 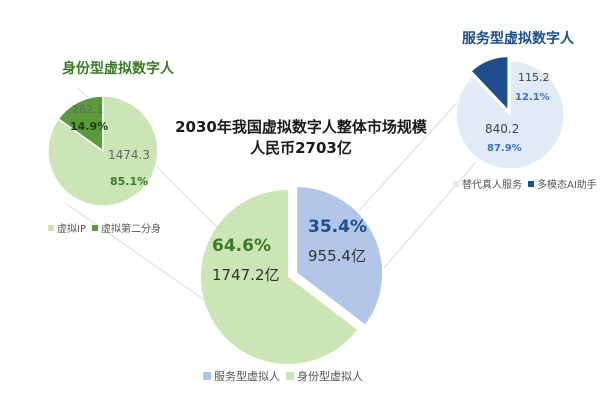 What do you see at coordinates (283, 376) in the screenshot?
I see `main-legend: 服务型虚拟人 身份型虚拟人` at bounding box center [283, 376].